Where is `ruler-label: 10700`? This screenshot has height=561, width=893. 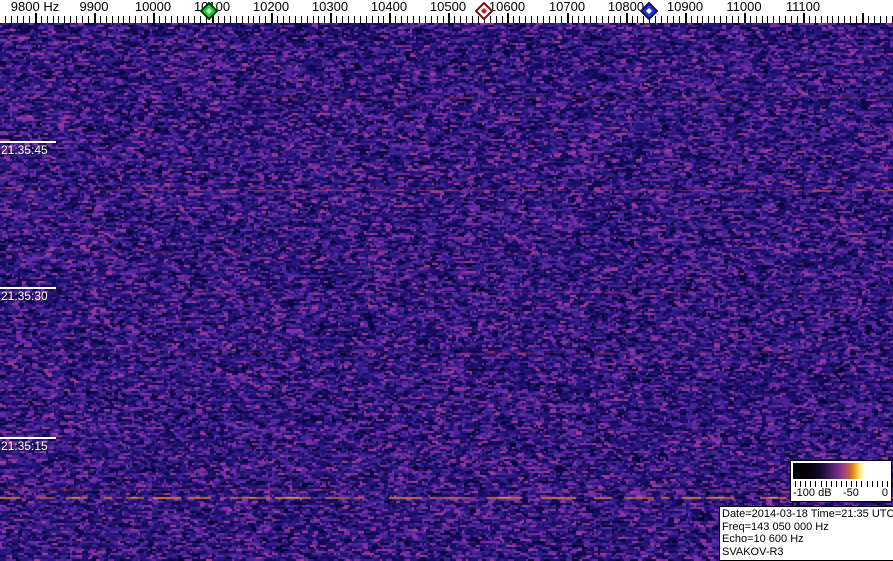
ruler-label: 10700 is located at coordinates (567, 7).